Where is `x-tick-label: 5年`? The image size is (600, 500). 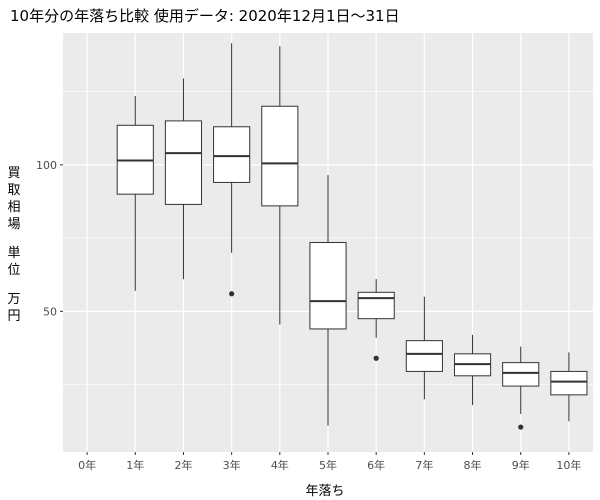
x-tick-label: 5年 is located at coordinates (328, 465).